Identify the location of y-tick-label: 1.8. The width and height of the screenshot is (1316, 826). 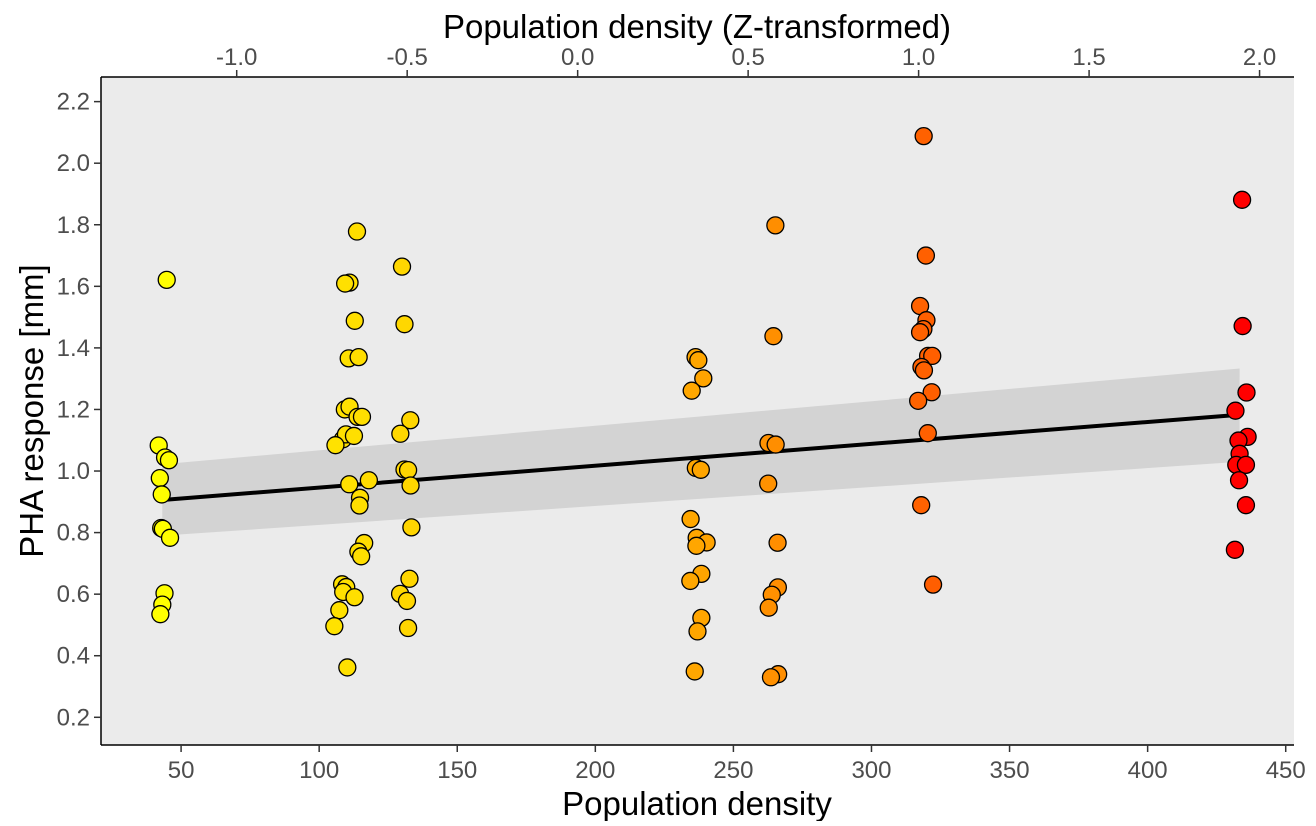
(73, 225).